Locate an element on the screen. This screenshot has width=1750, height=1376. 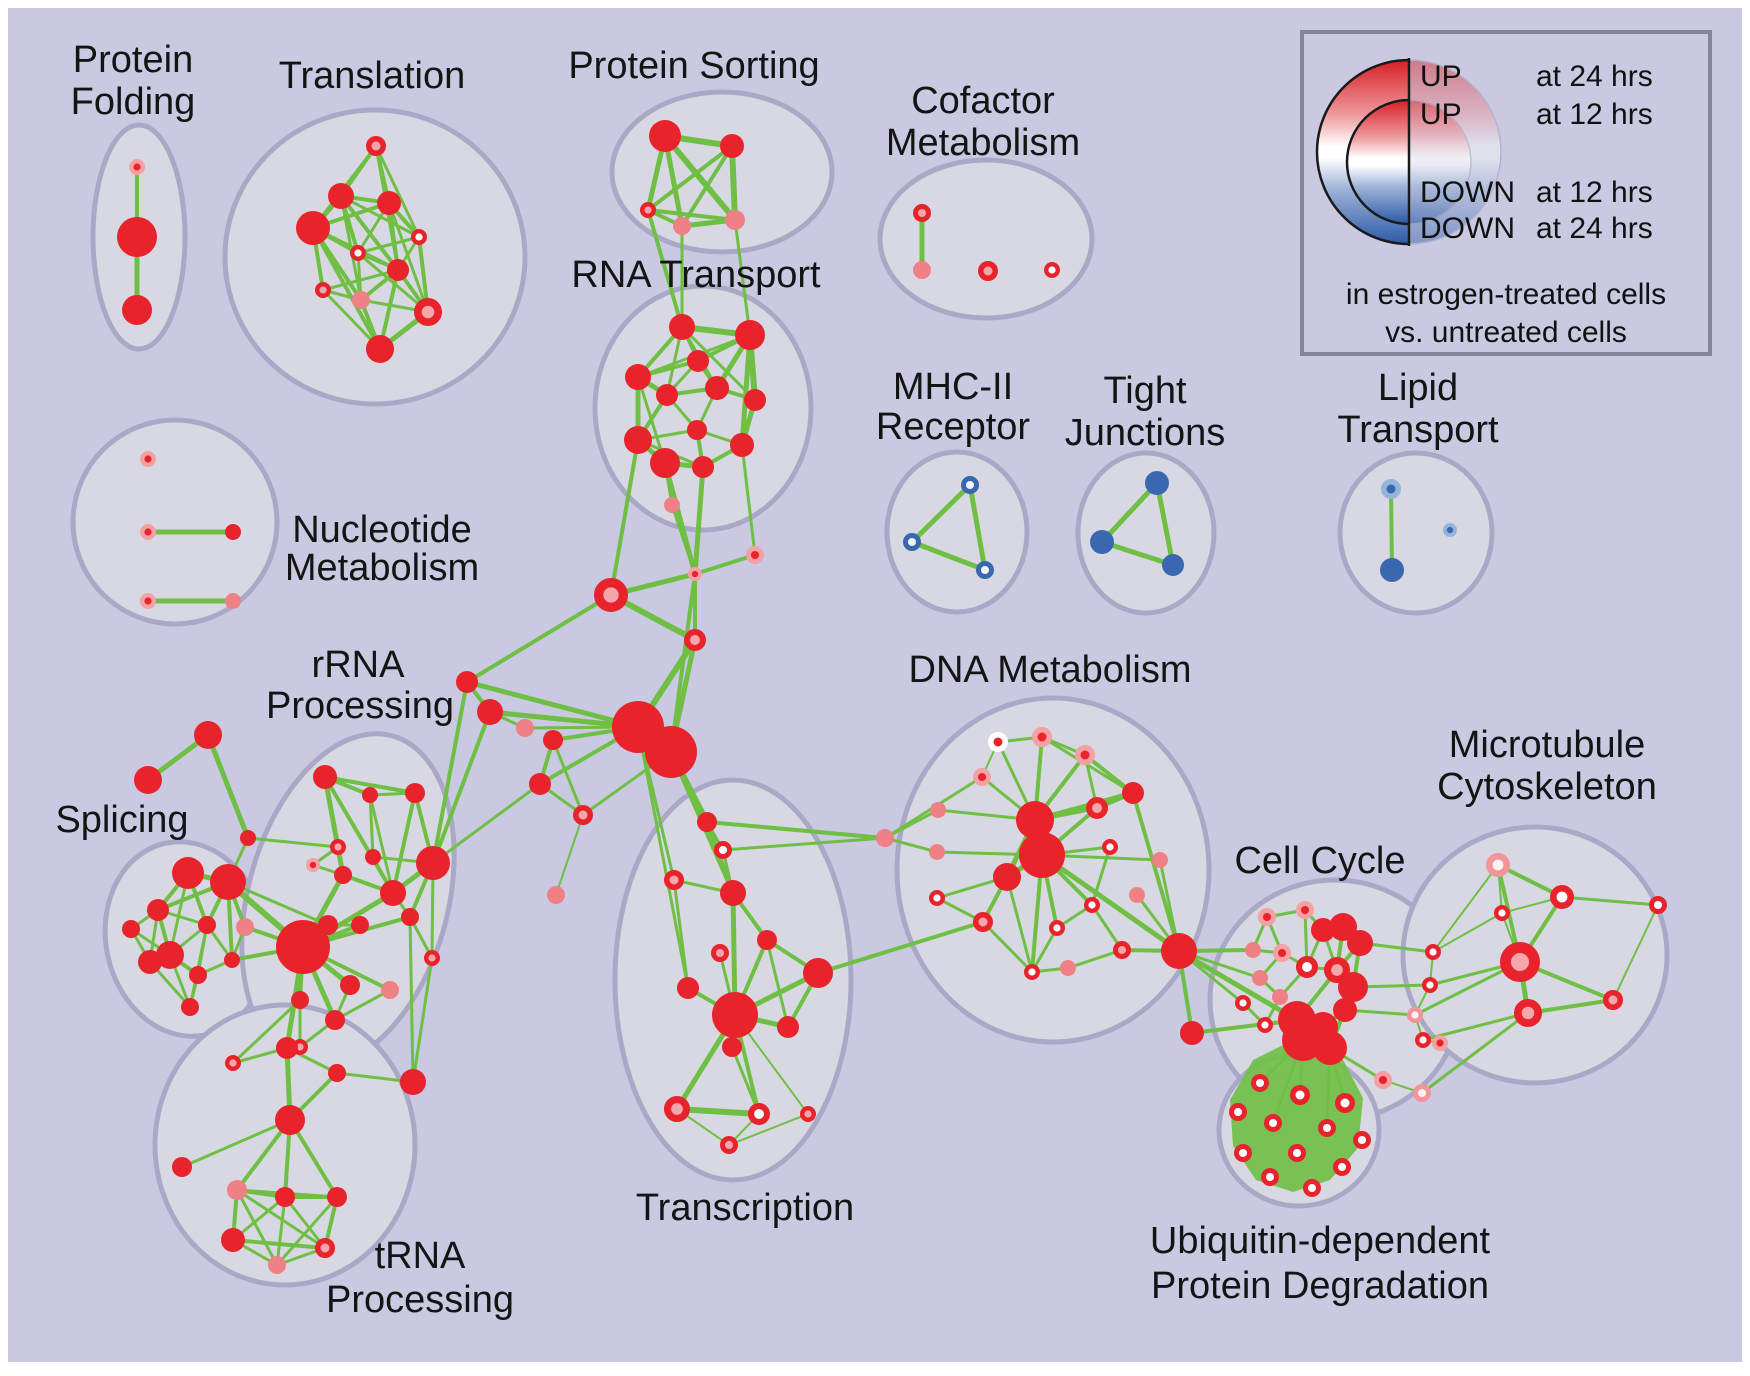
cluster-label-nucleotide-metabolism-line1: Nucleotide is located at coordinates (382, 530).